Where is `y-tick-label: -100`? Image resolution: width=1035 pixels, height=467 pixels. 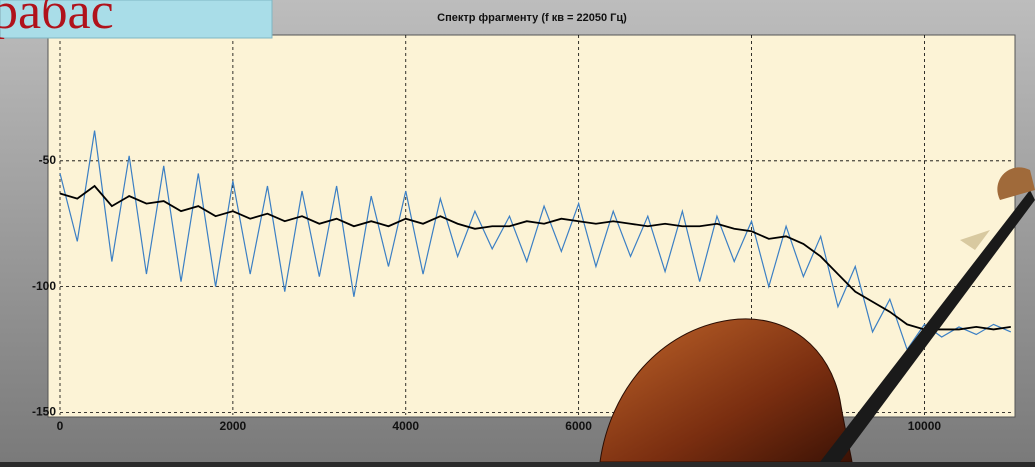
y-tick-label: -100 is located at coordinates (44, 286).